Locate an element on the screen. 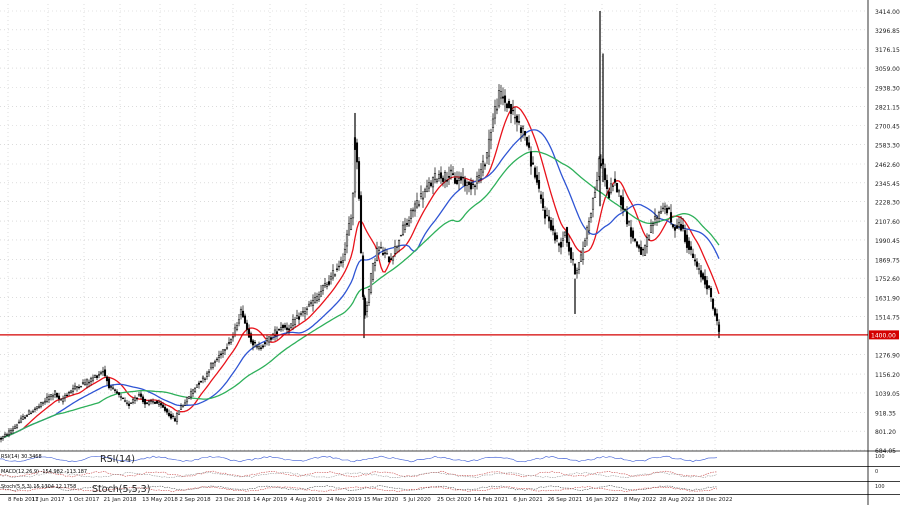 Image resolution: width=900 pixels, height=505 pixels. x-tick-label: 8 Feb 2017 is located at coordinates (23, 500).